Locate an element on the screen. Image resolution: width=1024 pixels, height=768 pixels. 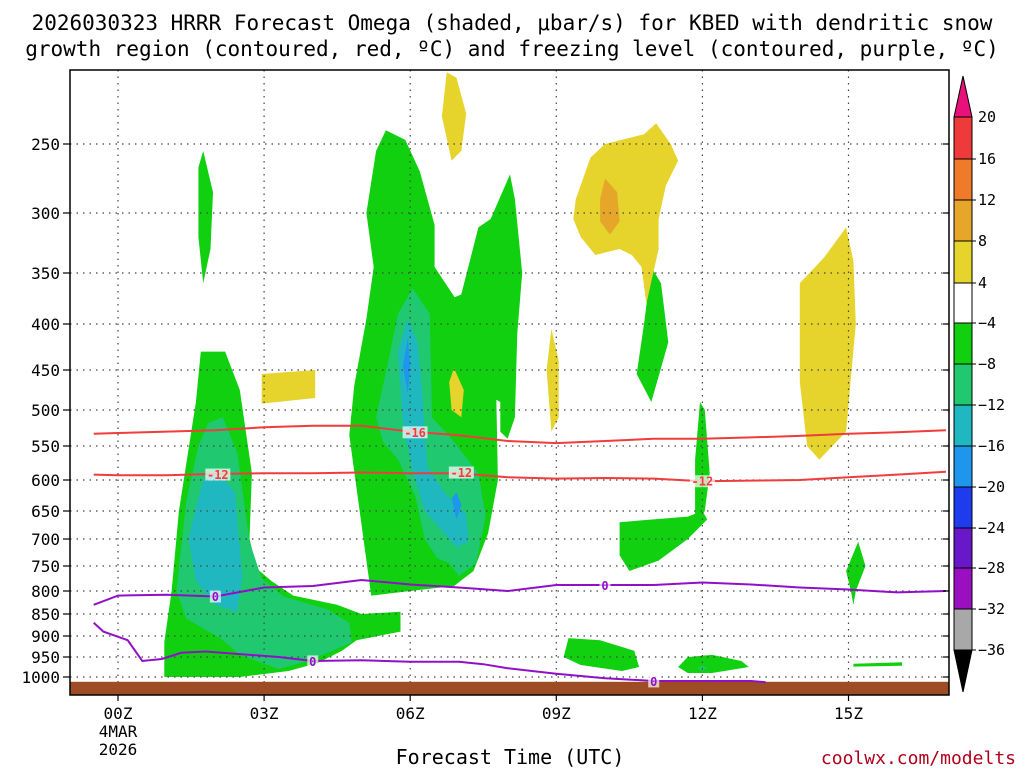
colorbar-label: −8 is located at coordinates (987, 364).